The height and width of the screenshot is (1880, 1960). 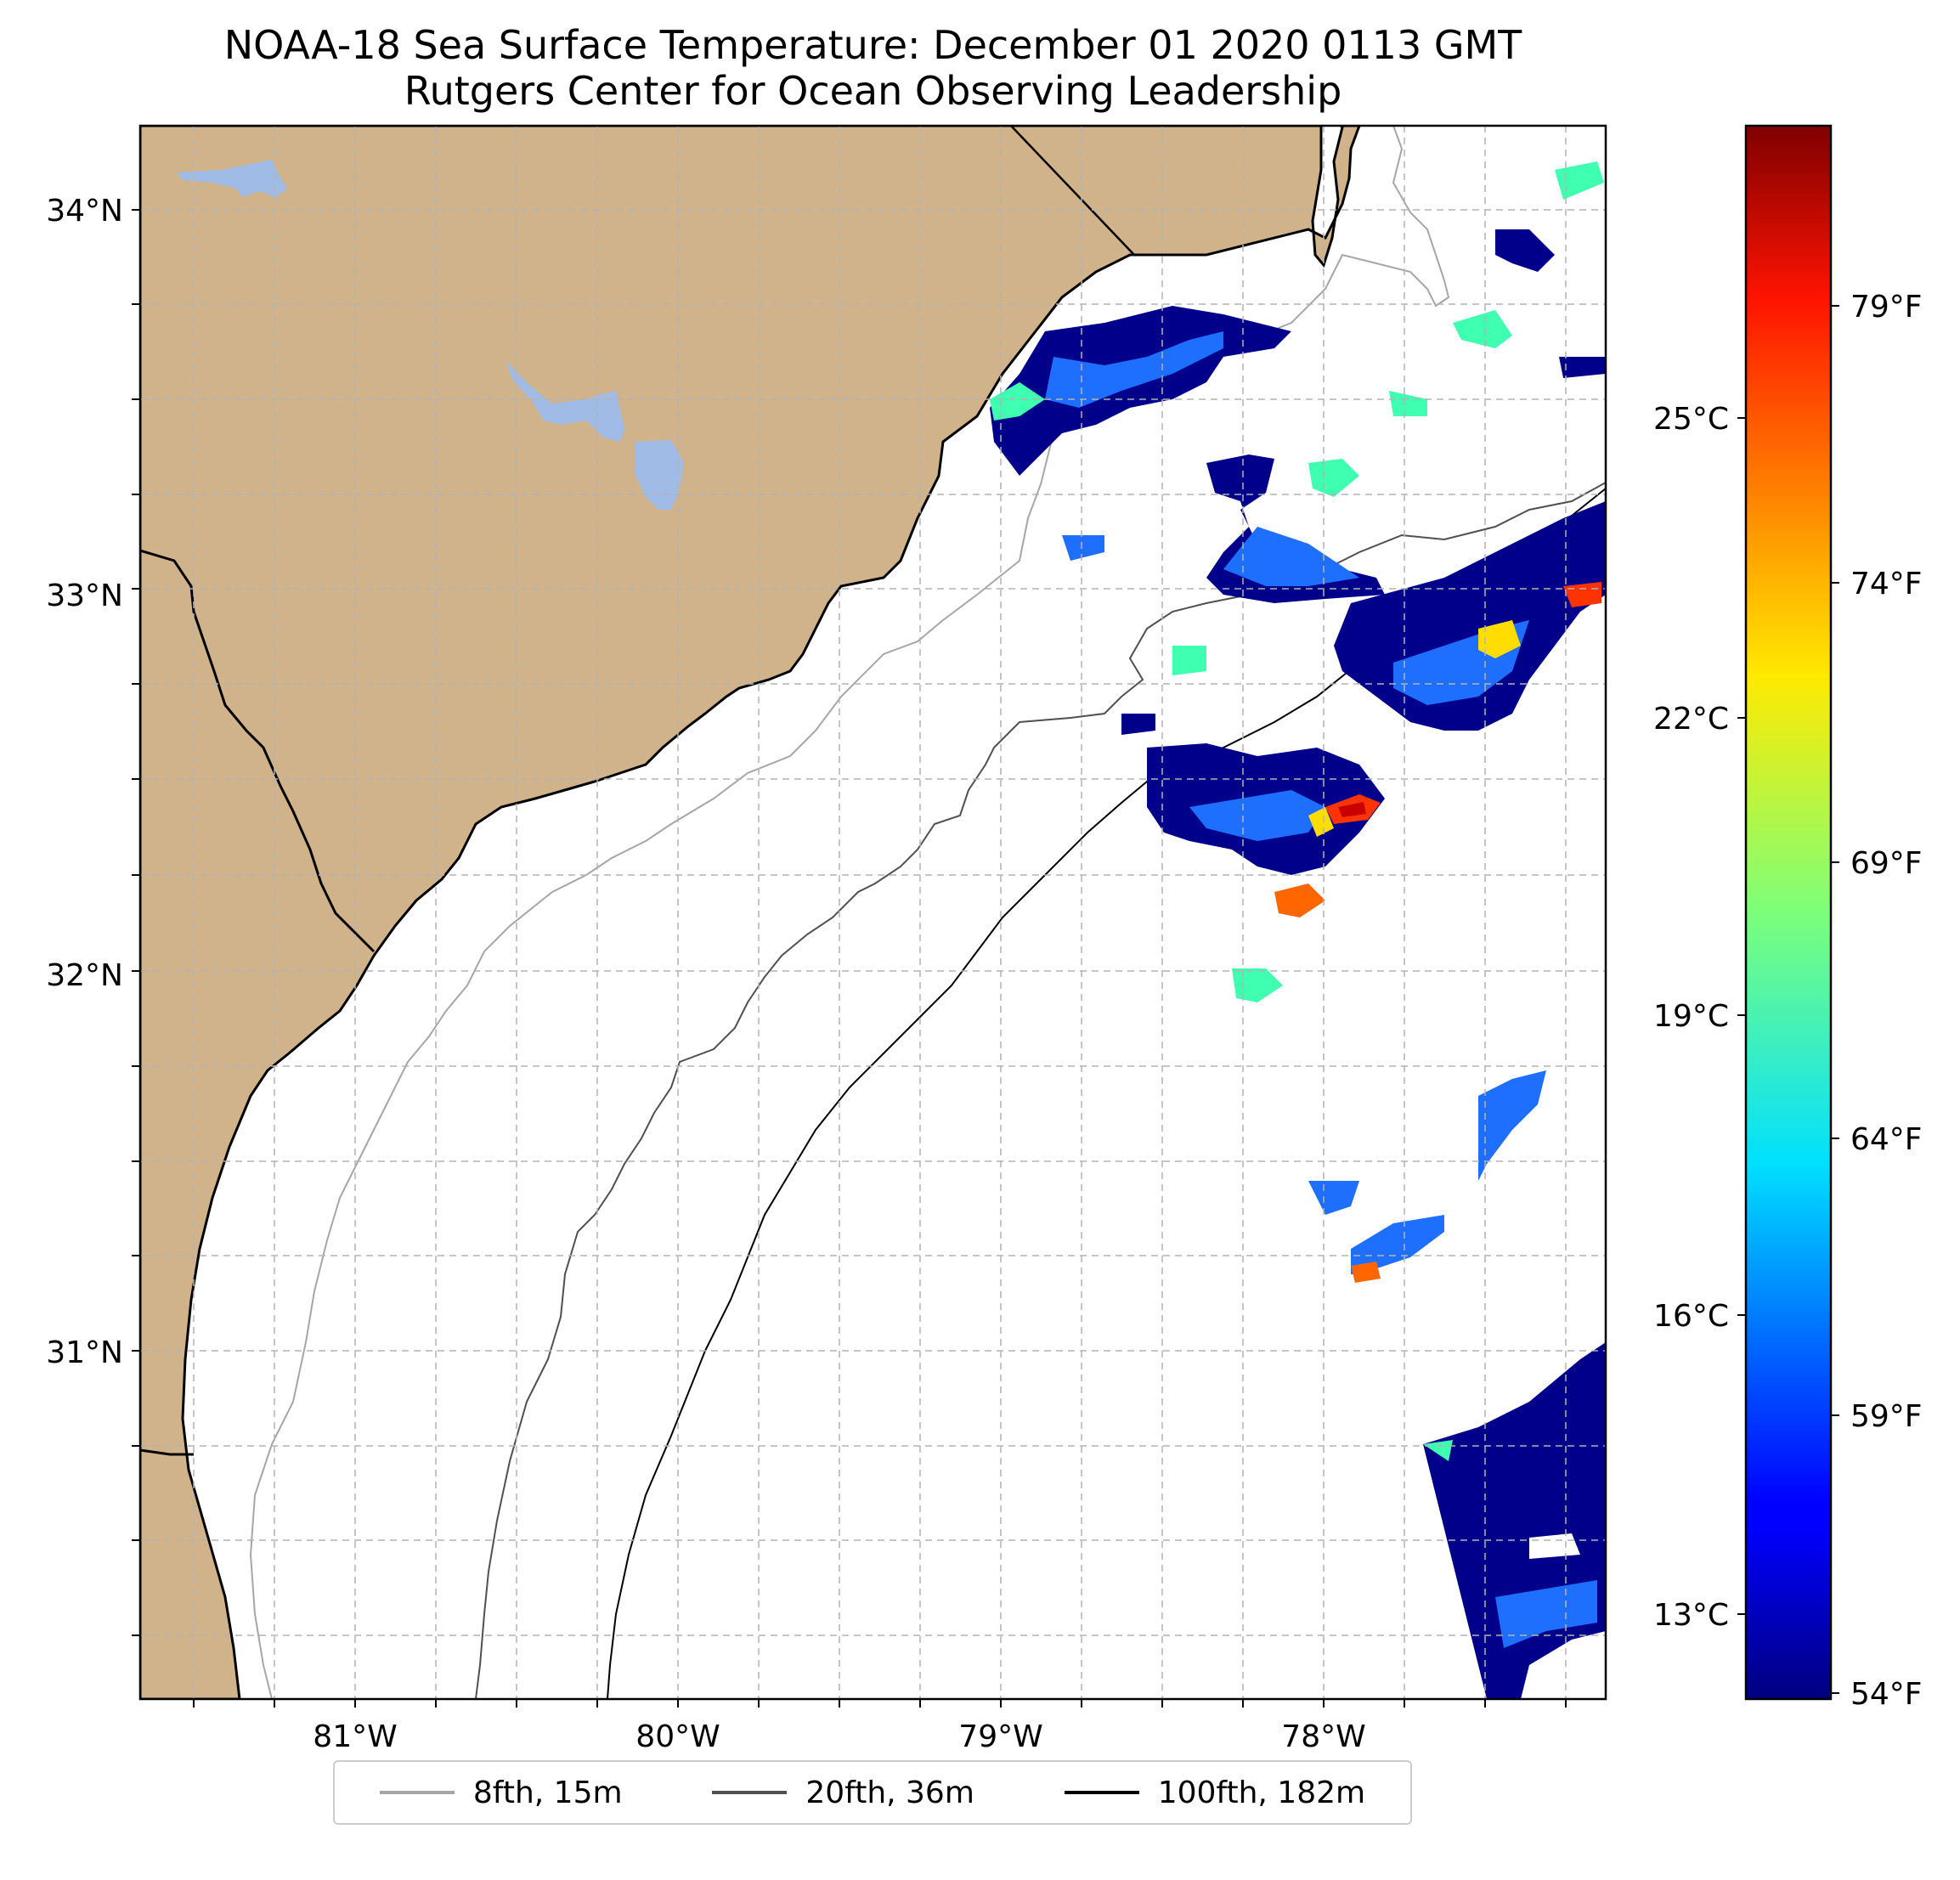 I want to click on lon-label: 78°W, so click(x=1323, y=1737).